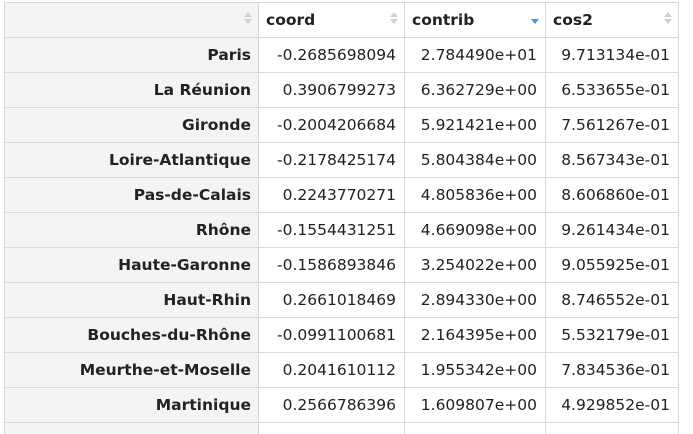 The width and height of the screenshot is (693, 434). I want to click on cell-cos2: 7.834536e-01, so click(612, 370).